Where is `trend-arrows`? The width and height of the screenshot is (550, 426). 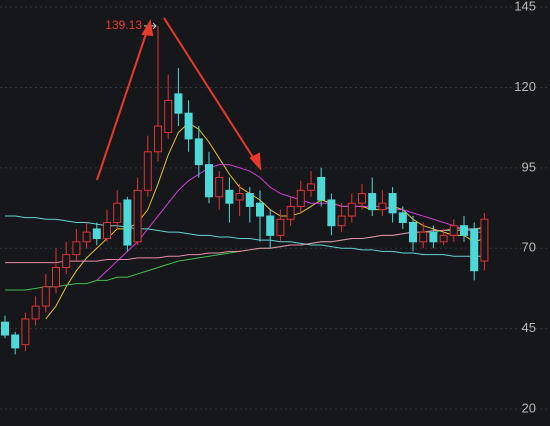 trend-arrows is located at coordinates (179, 99).